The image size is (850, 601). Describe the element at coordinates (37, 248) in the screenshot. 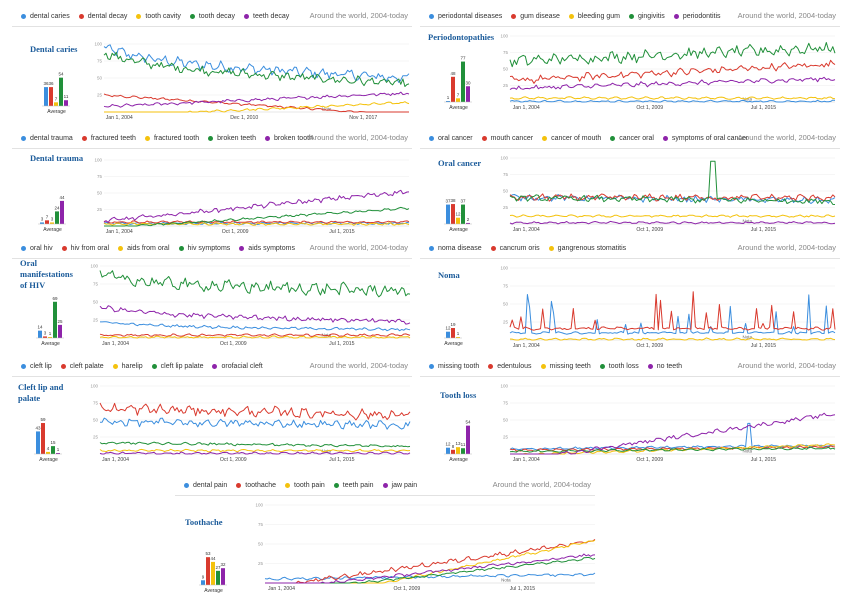

I see `legend-item: oral hiv` at that location.